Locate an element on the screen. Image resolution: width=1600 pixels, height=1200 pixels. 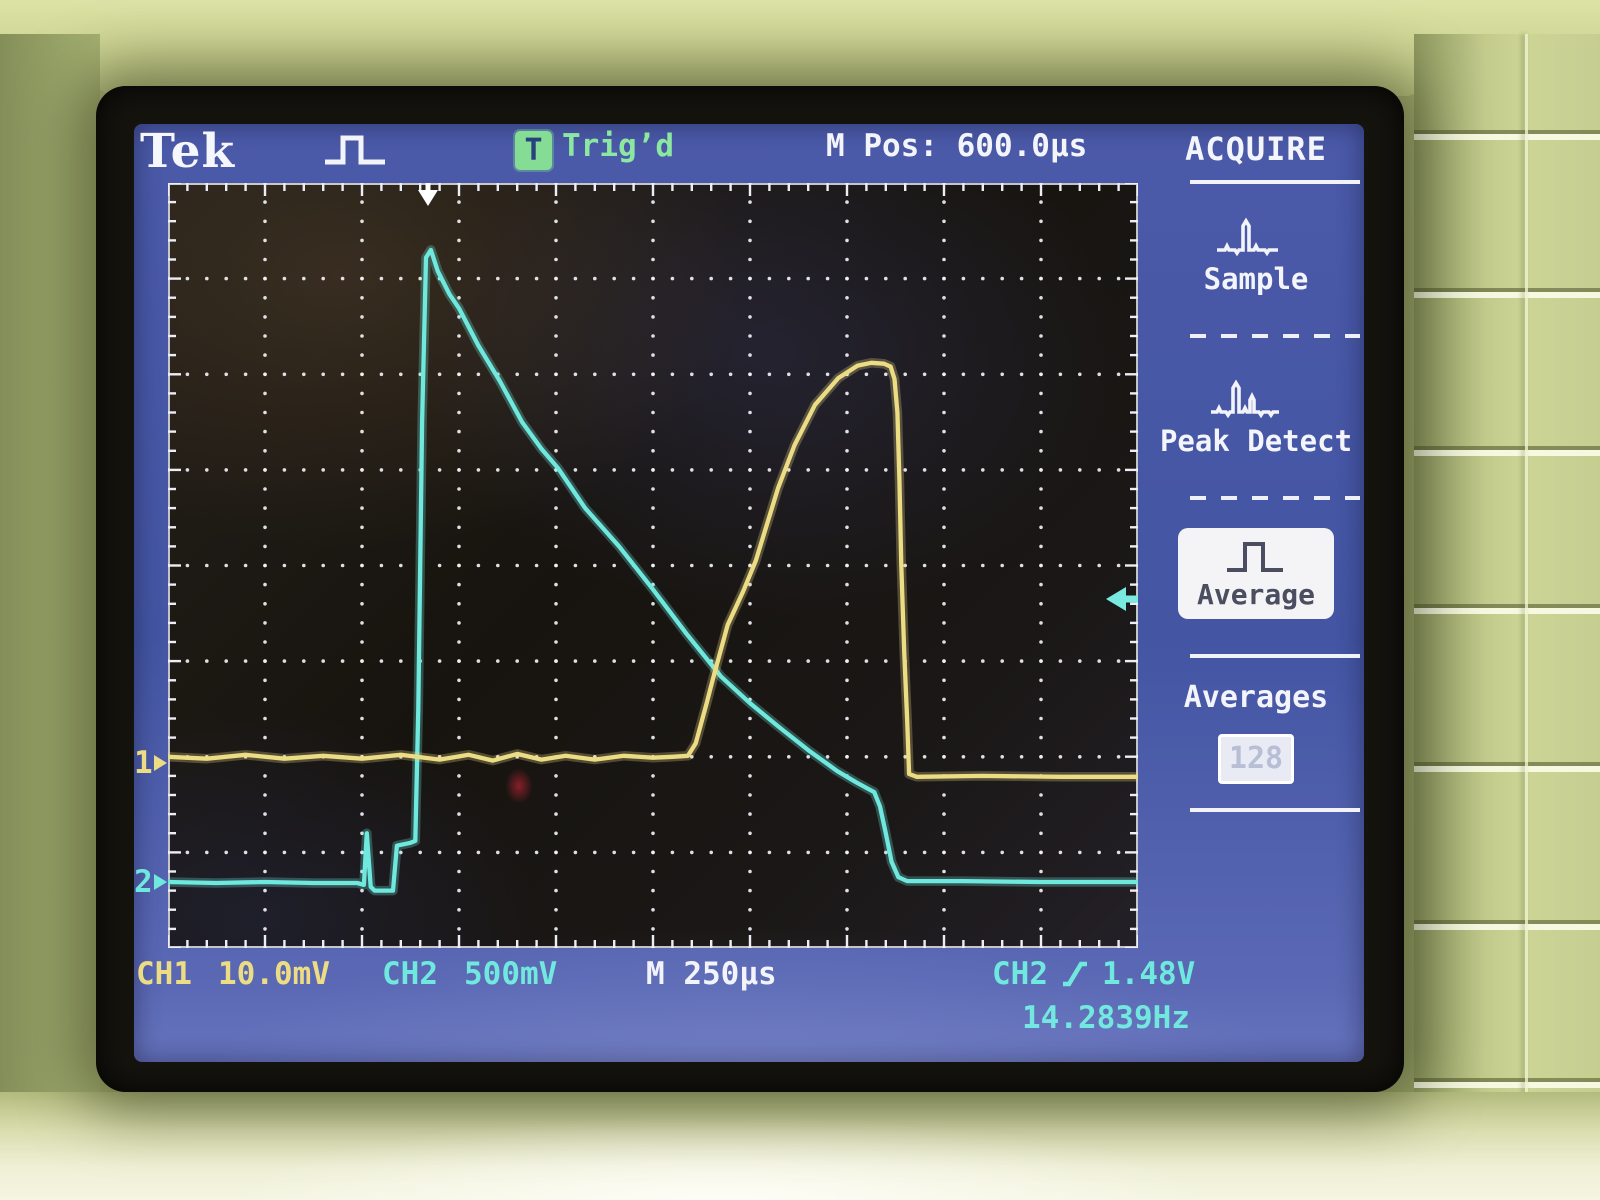
ch1-scale-readout: CH1 10.0mV is located at coordinates (233, 974).